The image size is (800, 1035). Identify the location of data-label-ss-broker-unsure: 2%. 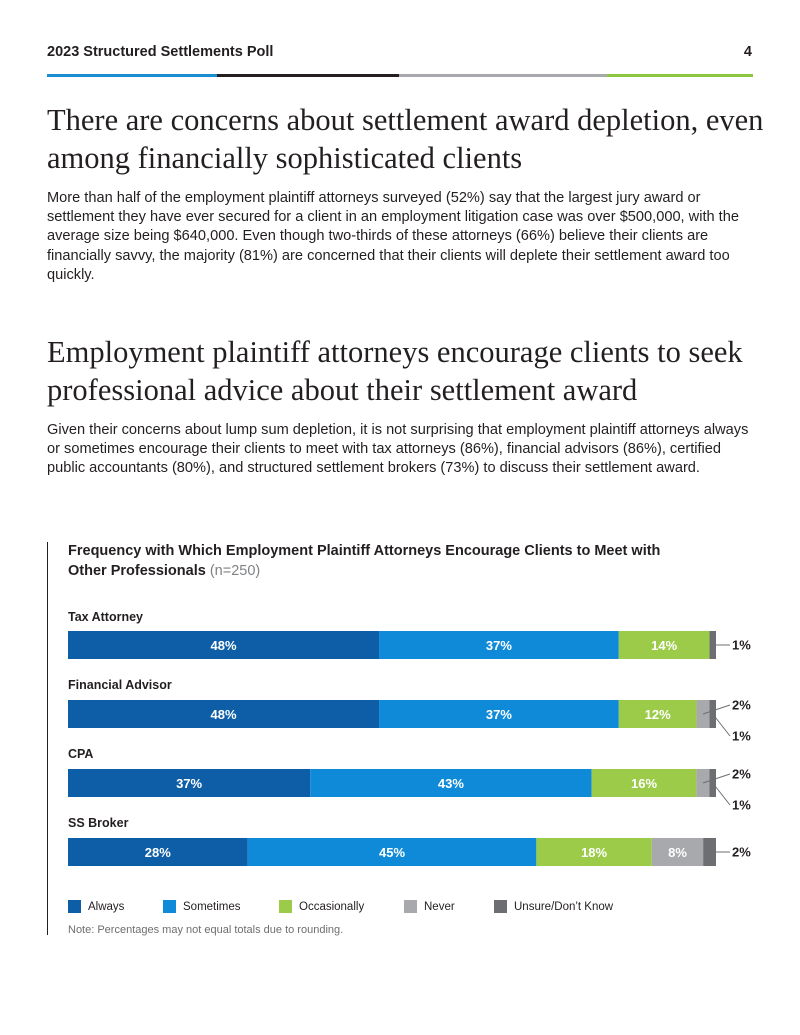
(741, 852).